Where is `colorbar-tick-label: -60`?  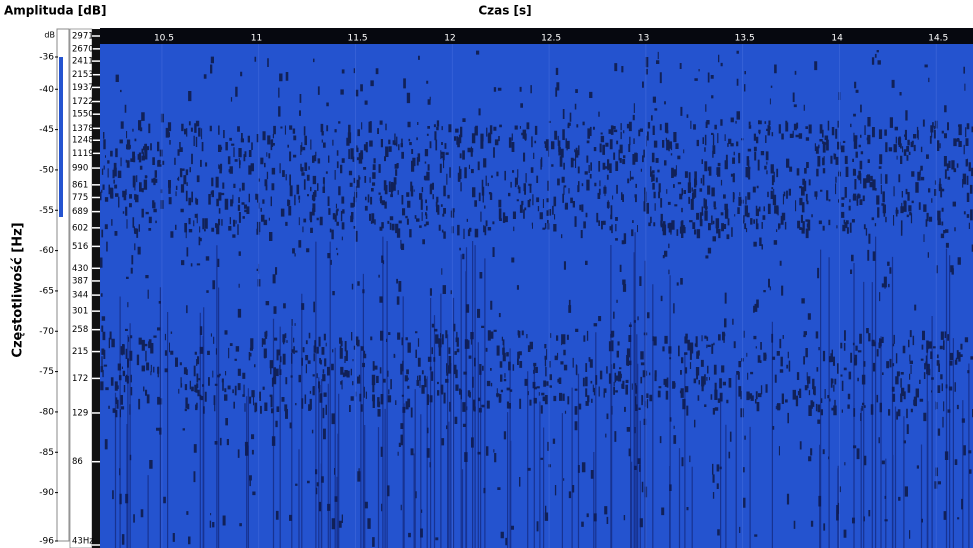
colorbar-tick-label: -60 is located at coordinates (46, 251).